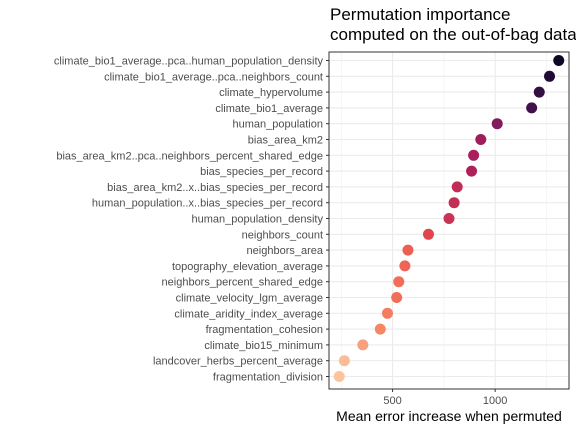 The image size is (576, 432). I want to click on chart-title-line-1: Permutation importance, so click(420, 14).